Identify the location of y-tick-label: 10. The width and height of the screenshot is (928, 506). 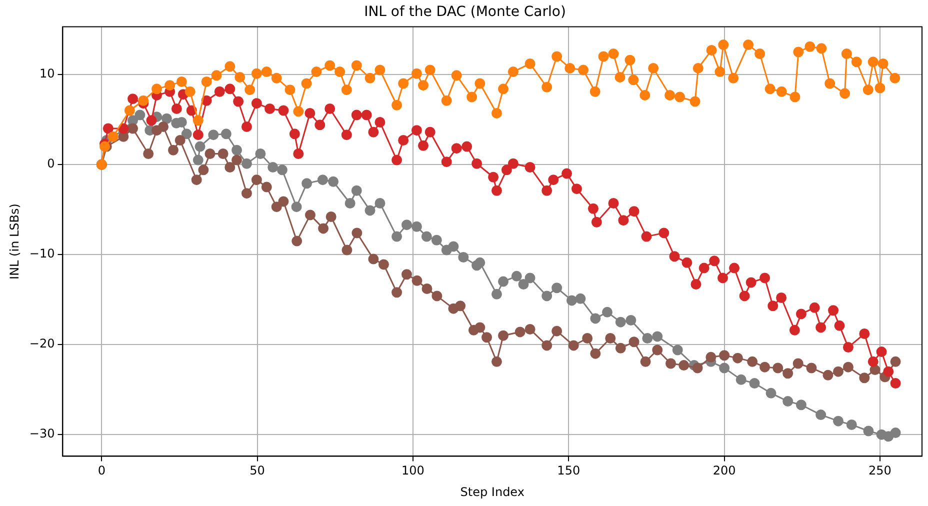
(47, 73).